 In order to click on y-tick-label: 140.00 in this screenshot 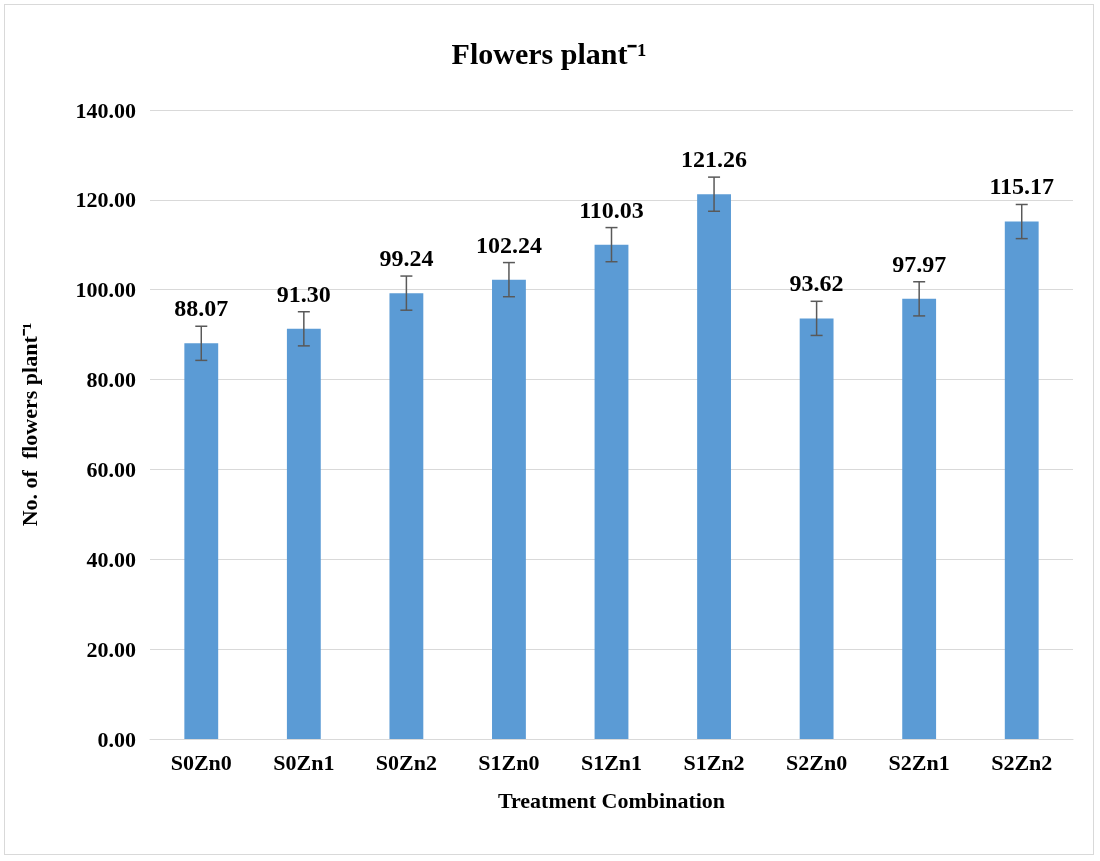, I will do `click(105, 110)`.